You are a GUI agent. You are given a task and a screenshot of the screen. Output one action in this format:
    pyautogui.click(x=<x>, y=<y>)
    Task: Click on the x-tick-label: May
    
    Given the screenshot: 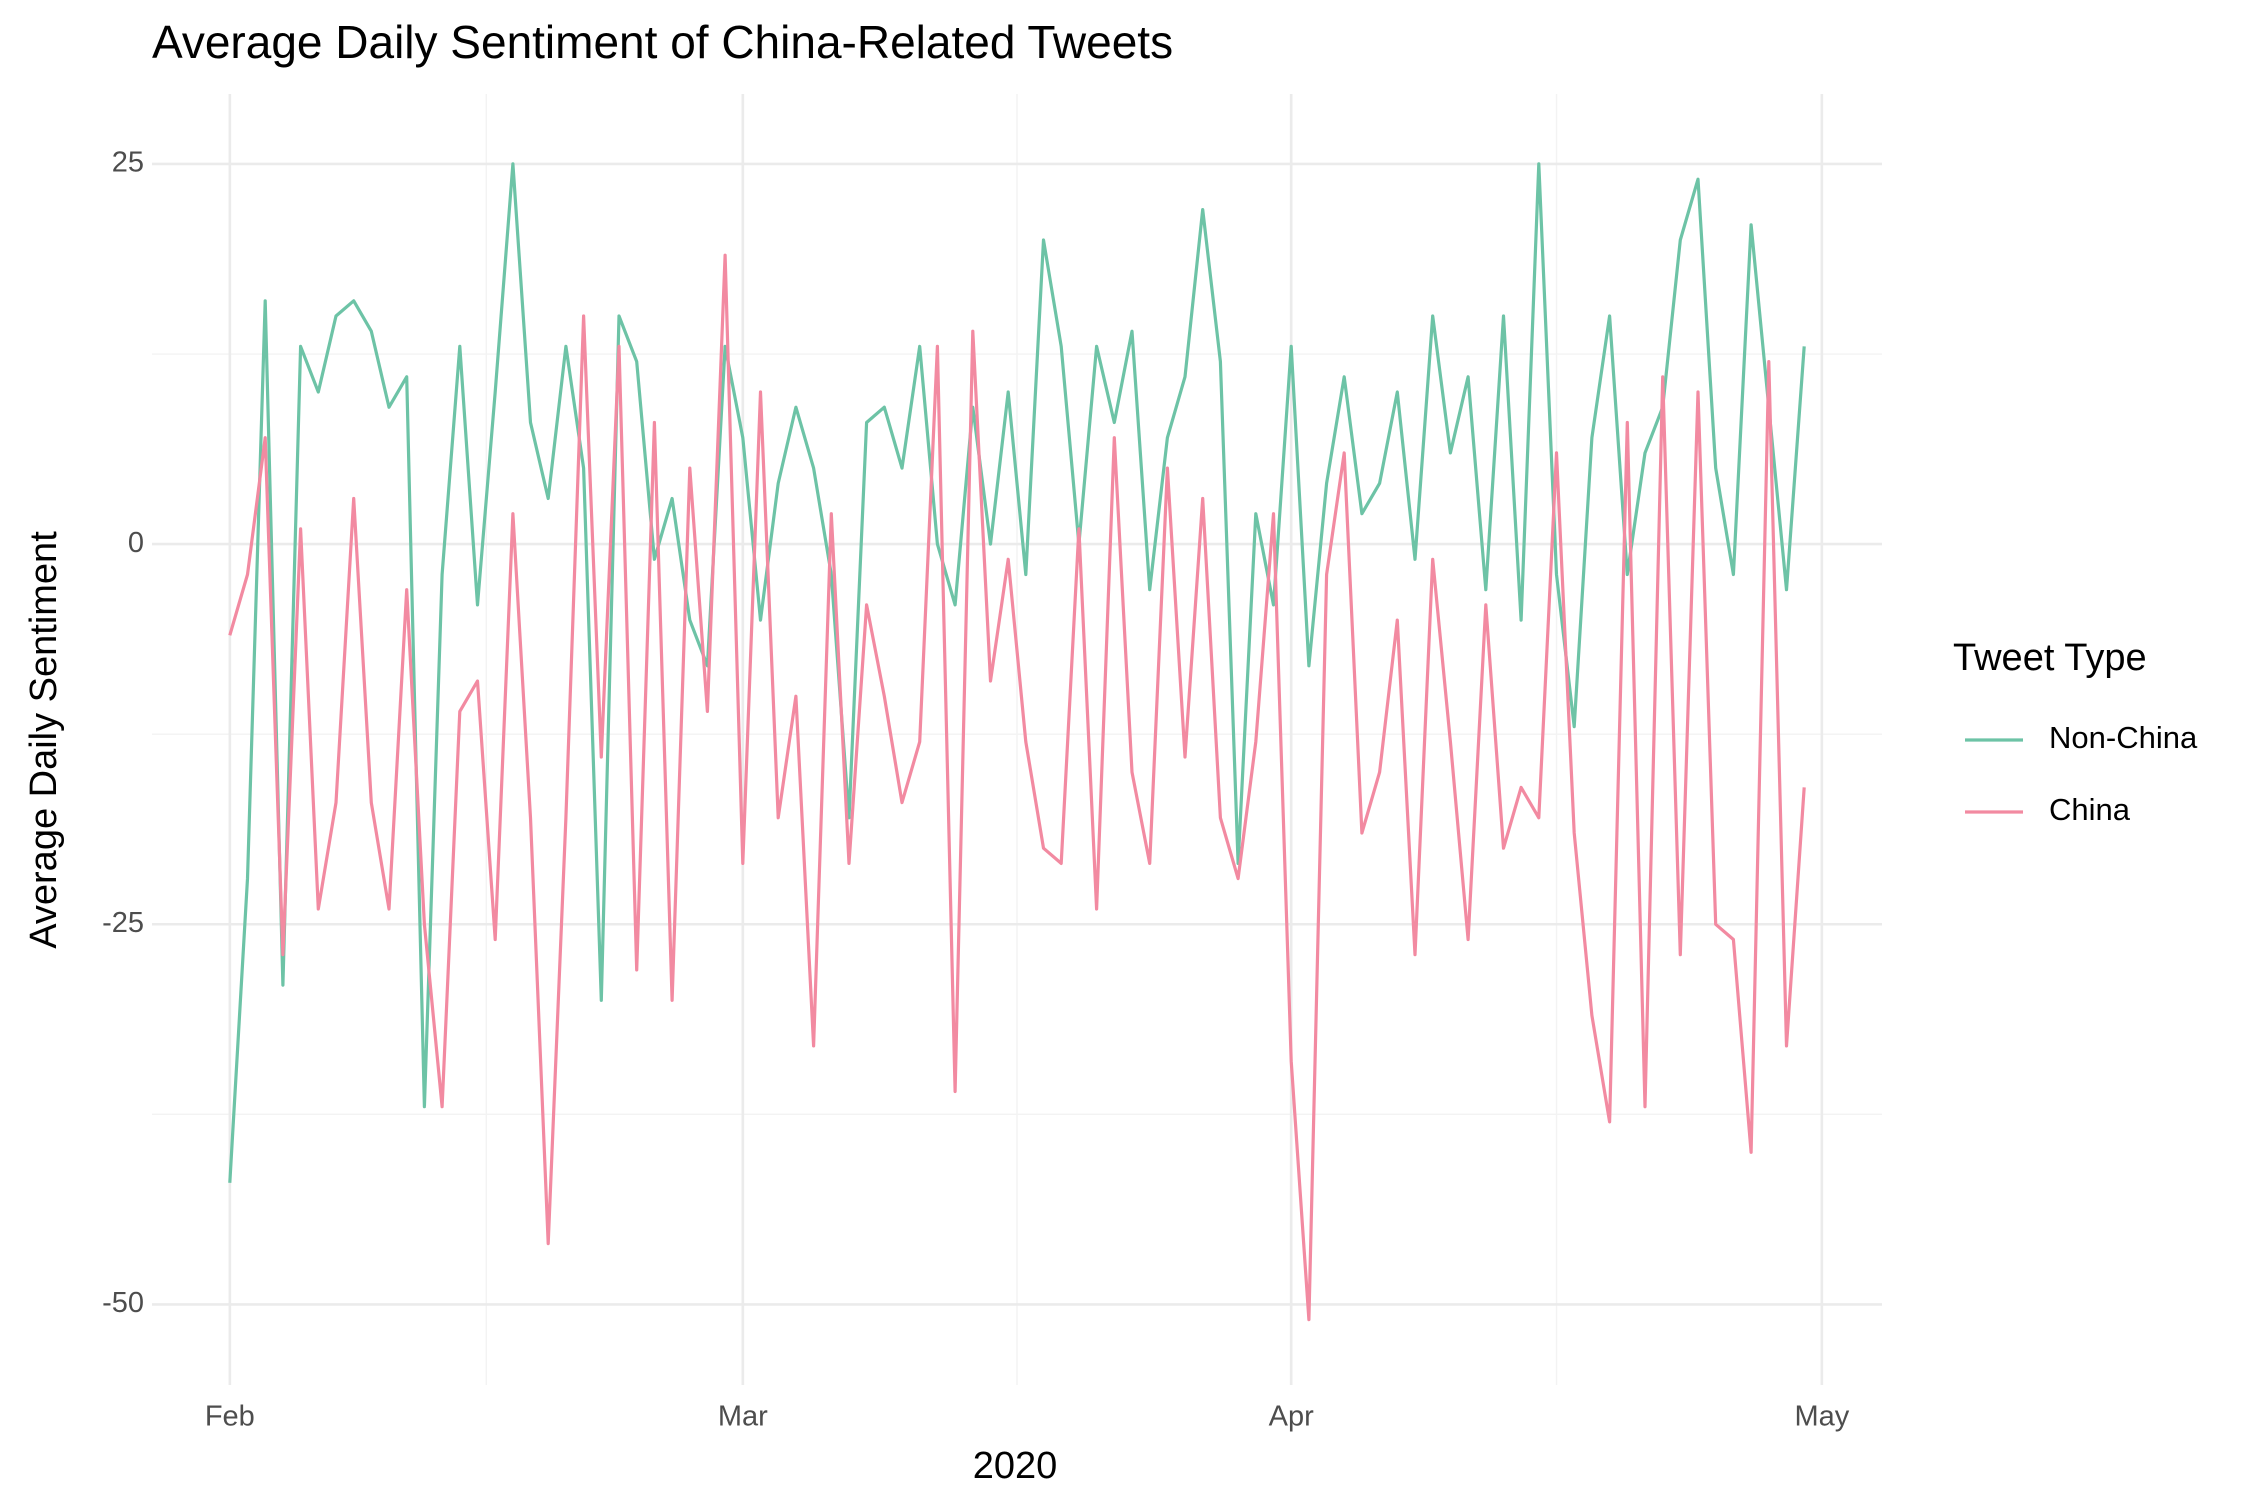 What is the action you would take?
    pyautogui.click(x=1821, y=1417)
    